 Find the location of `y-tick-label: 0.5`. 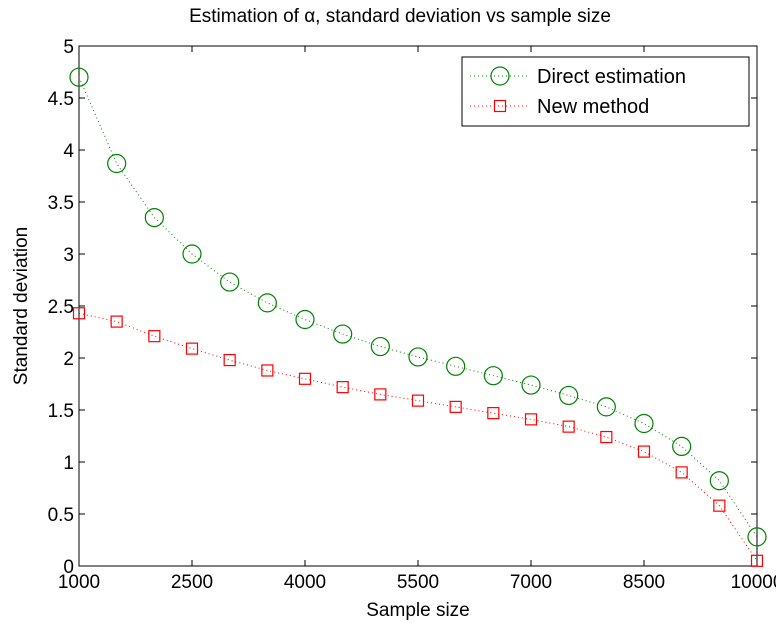

y-tick-label: 0.5 is located at coordinates (61, 515).